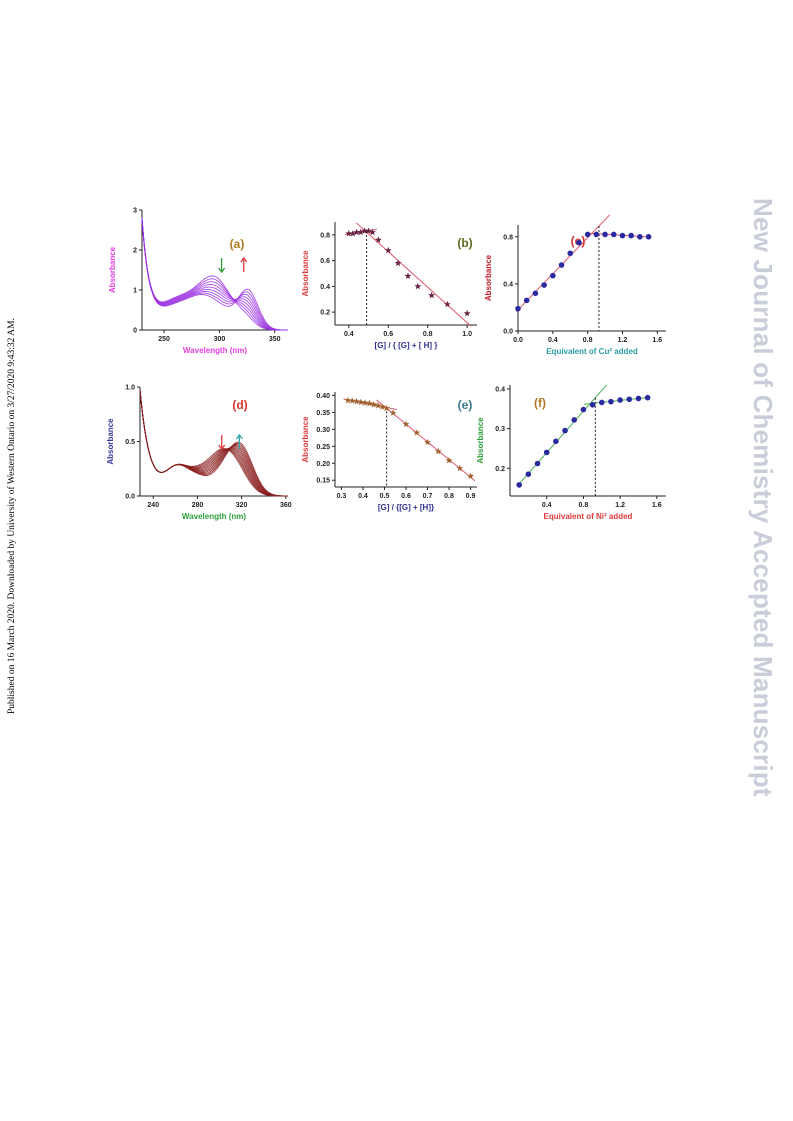  What do you see at coordinates (540, 403) in the screenshot?
I see `panel-tag: (f)` at bounding box center [540, 403].